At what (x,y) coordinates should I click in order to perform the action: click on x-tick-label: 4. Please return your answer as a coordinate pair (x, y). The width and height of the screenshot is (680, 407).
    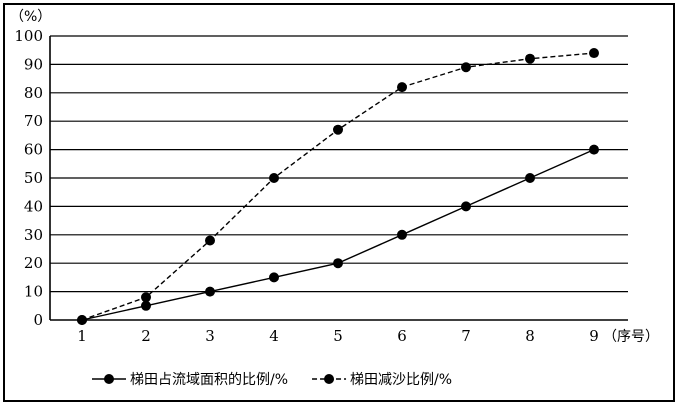
    Looking at the image, I should click on (274, 336).